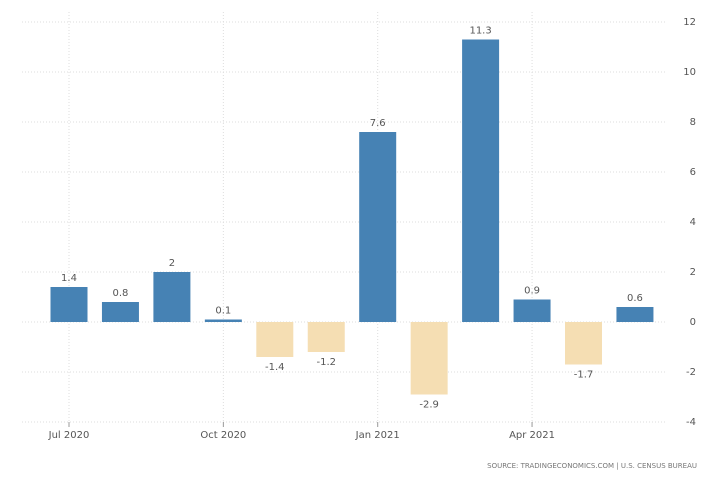 The width and height of the screenshot is (728, 485). What do you see at coordinates (689, 72) in the screenshot?
I see `y-tick-label: 10` at bounding box center [689, 72].